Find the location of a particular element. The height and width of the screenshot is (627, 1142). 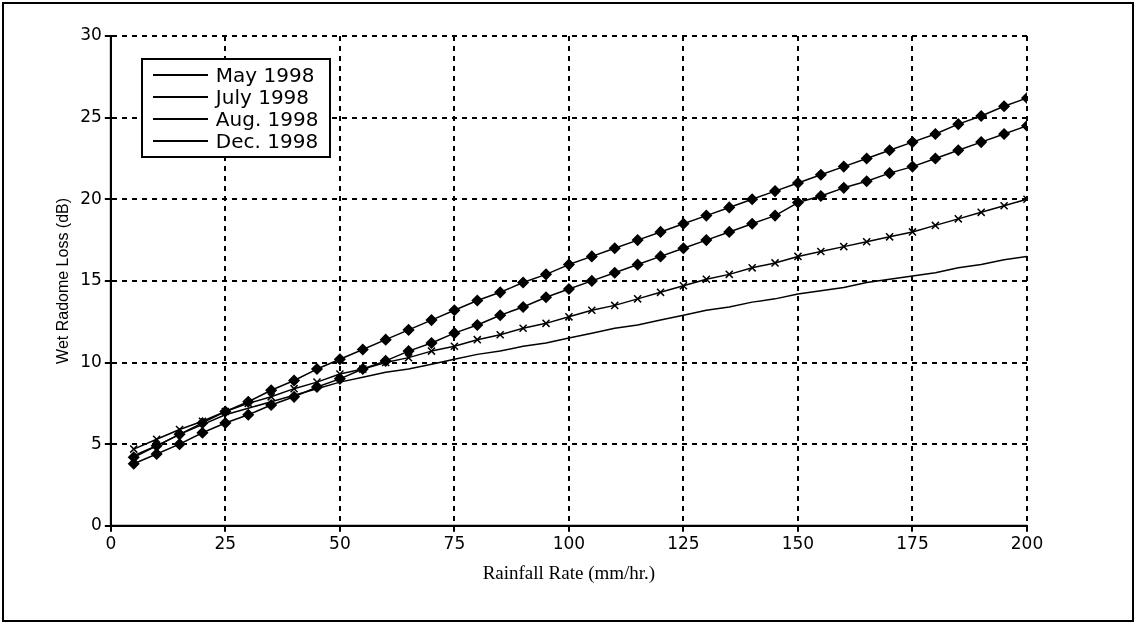

legend-label: Dec. 1998 is located at coordinates (267, 141).